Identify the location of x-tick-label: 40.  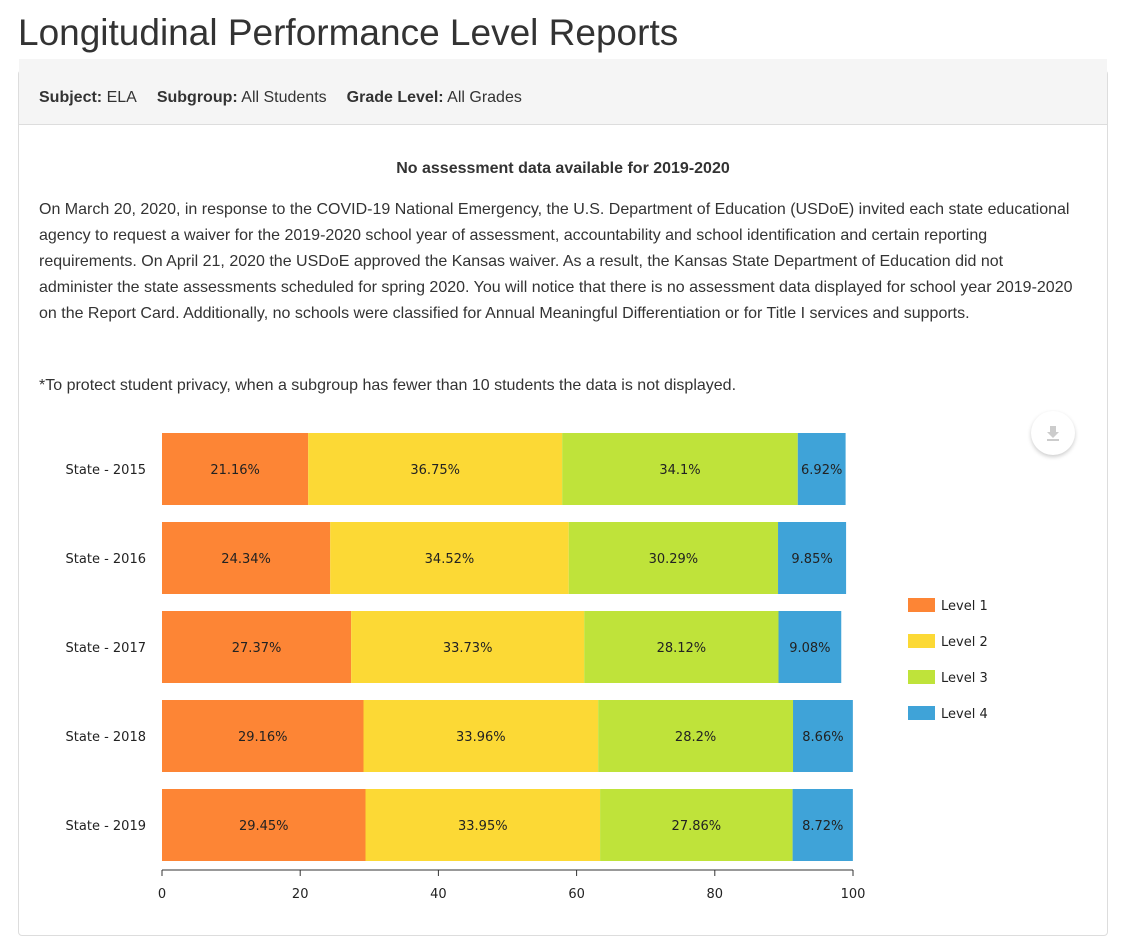
(438, 894).